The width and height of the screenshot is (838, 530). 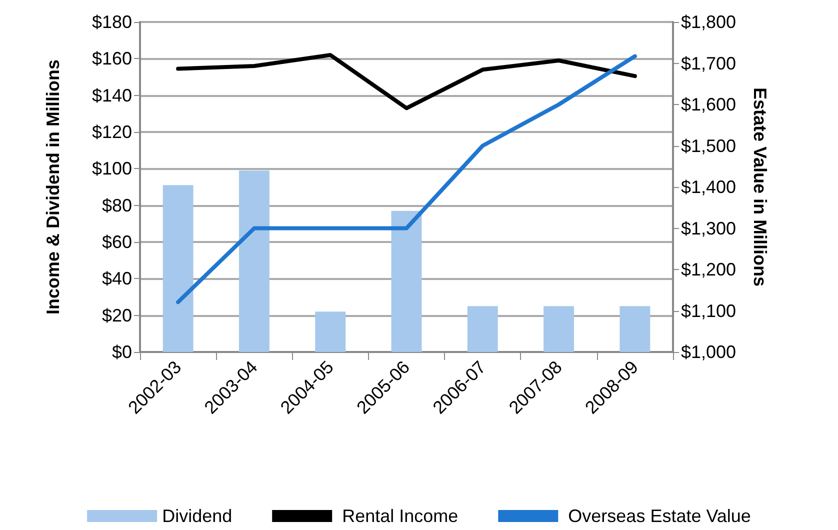 I want to click on y2-tick-label: $1,600, so click(x=708, y=104).